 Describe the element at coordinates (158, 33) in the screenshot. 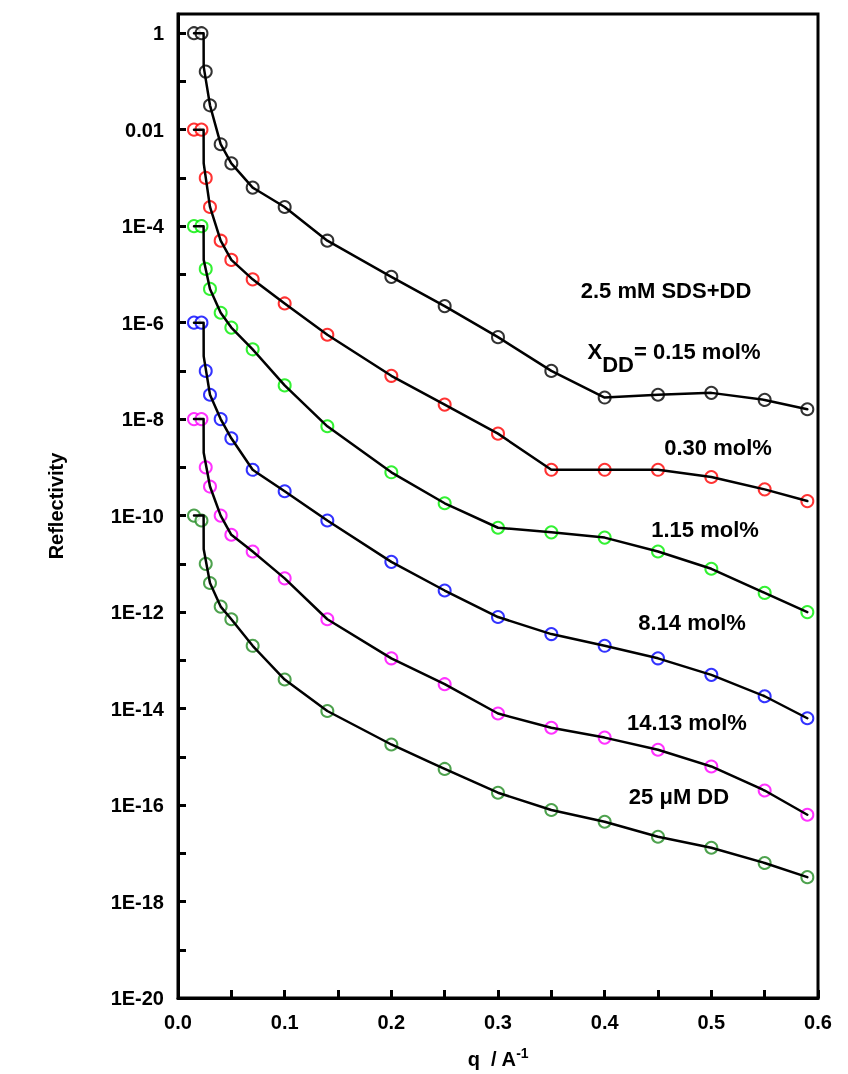

I see `y-tick-label: 1` at that location.